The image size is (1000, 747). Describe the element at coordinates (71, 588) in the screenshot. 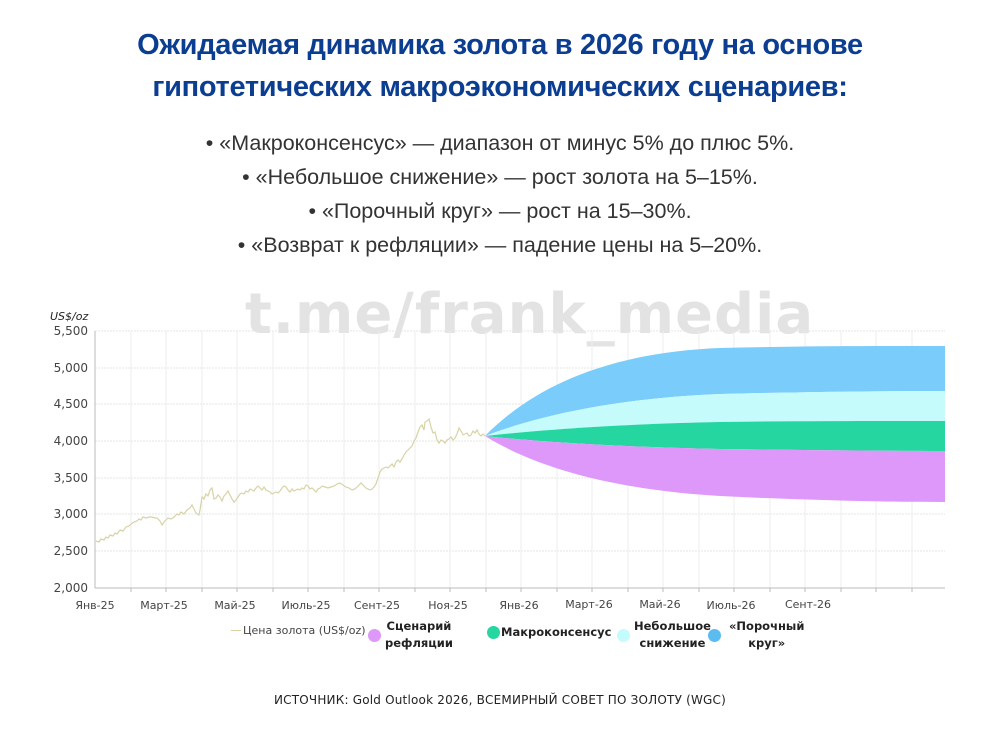

I see `y-tick-2000: 2,000` at that location.